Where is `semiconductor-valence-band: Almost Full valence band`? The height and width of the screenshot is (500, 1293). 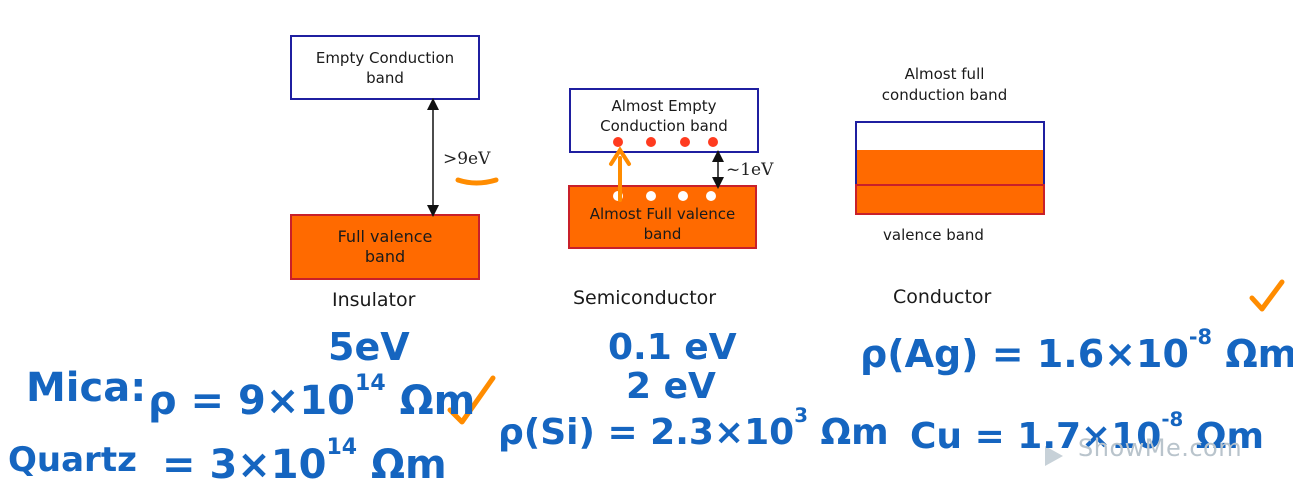
semiconductor-valence-band: Almost Full valence band is located at coordinates (662, 217).